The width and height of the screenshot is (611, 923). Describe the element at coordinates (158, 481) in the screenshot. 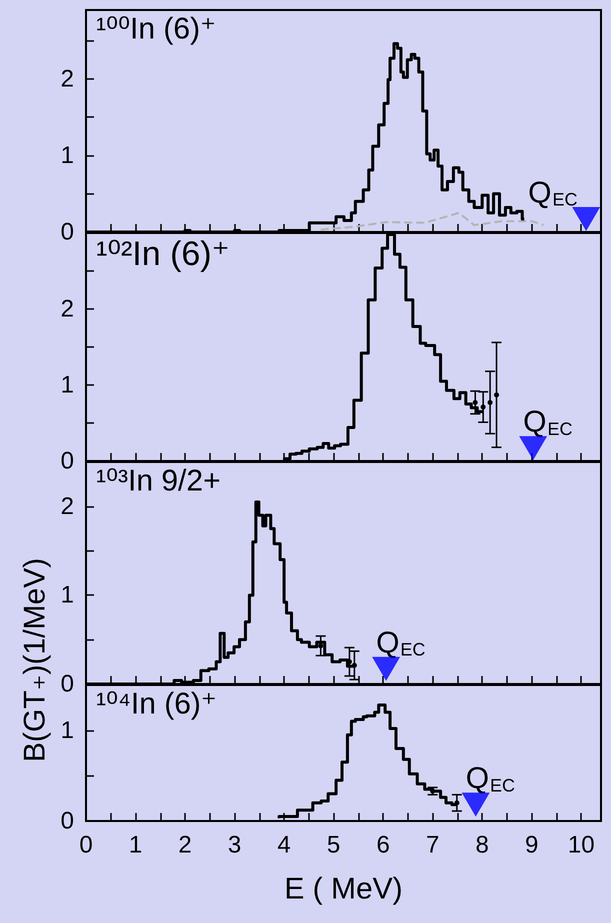

I see `annotation: ¹⁰³In 9/2+` at that location.